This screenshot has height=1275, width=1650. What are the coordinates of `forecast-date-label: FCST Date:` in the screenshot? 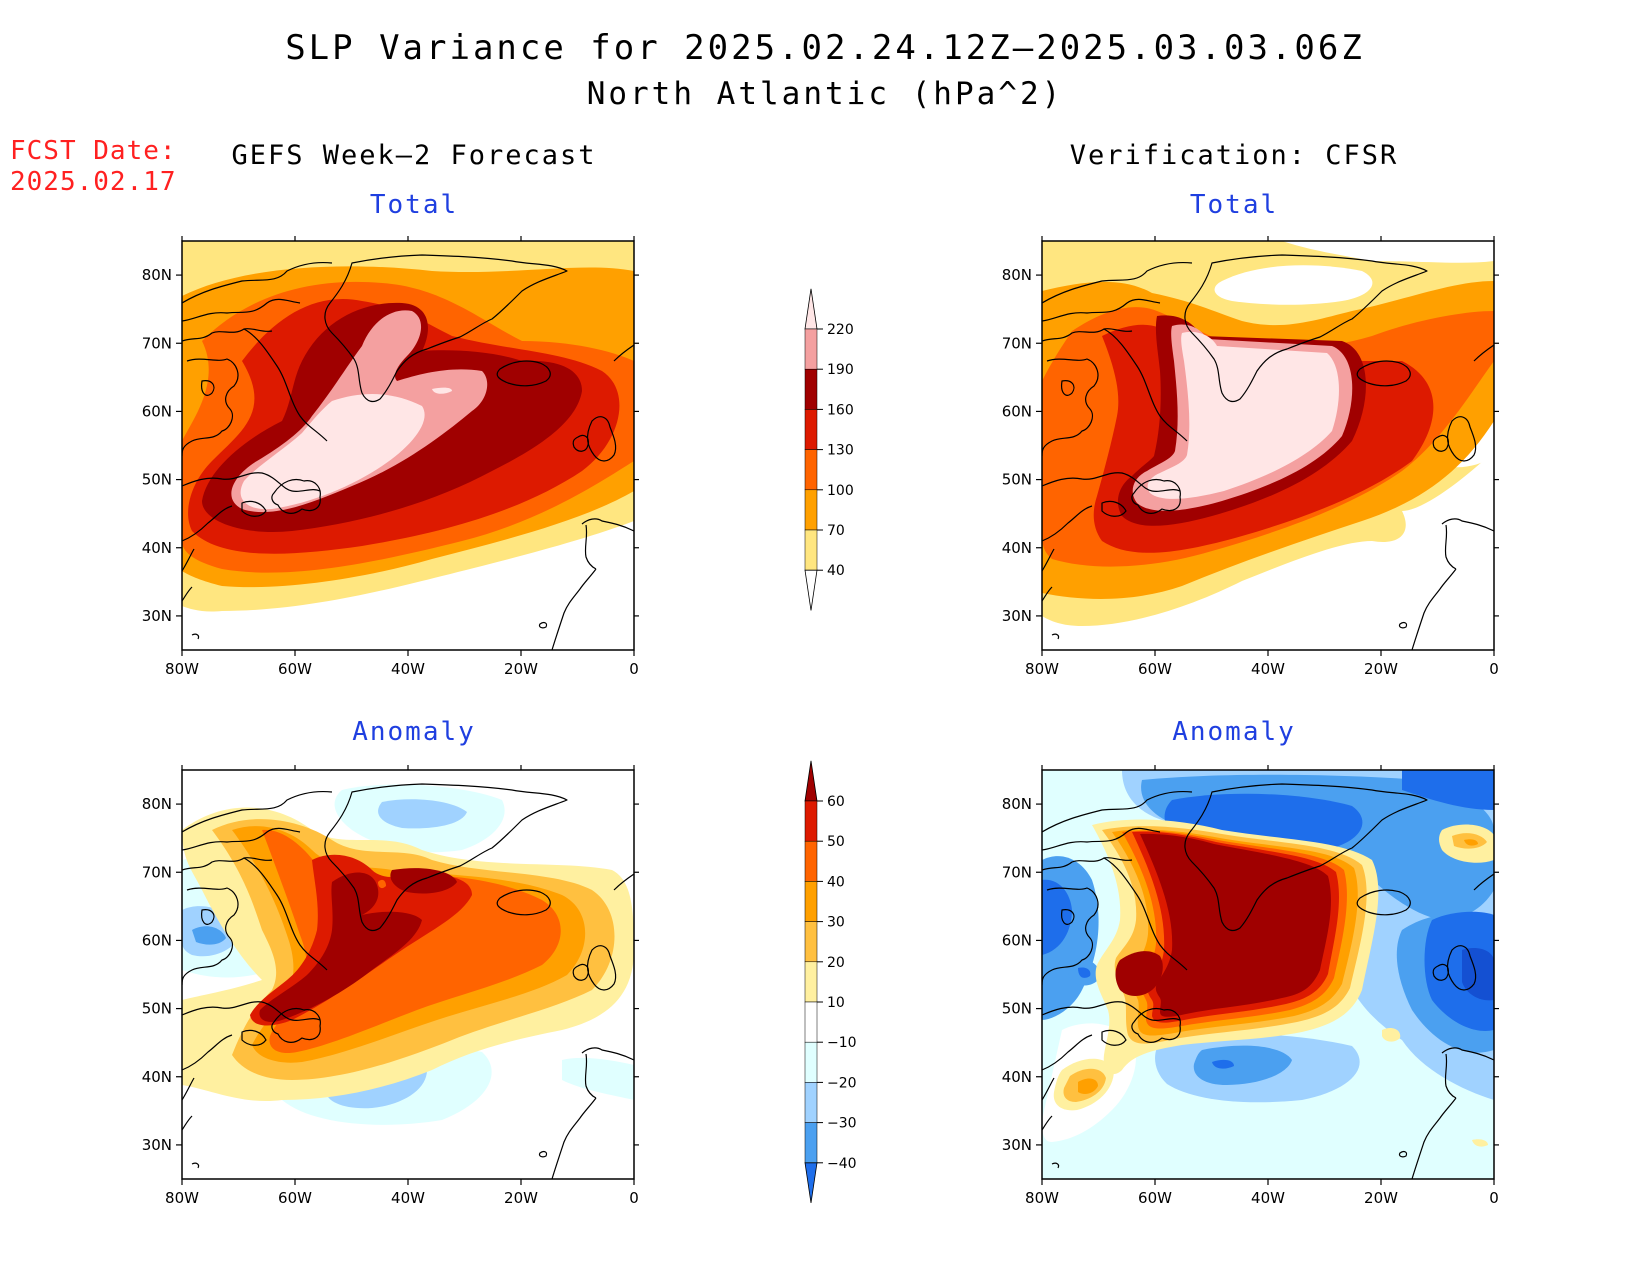 It's located at (93, 151).